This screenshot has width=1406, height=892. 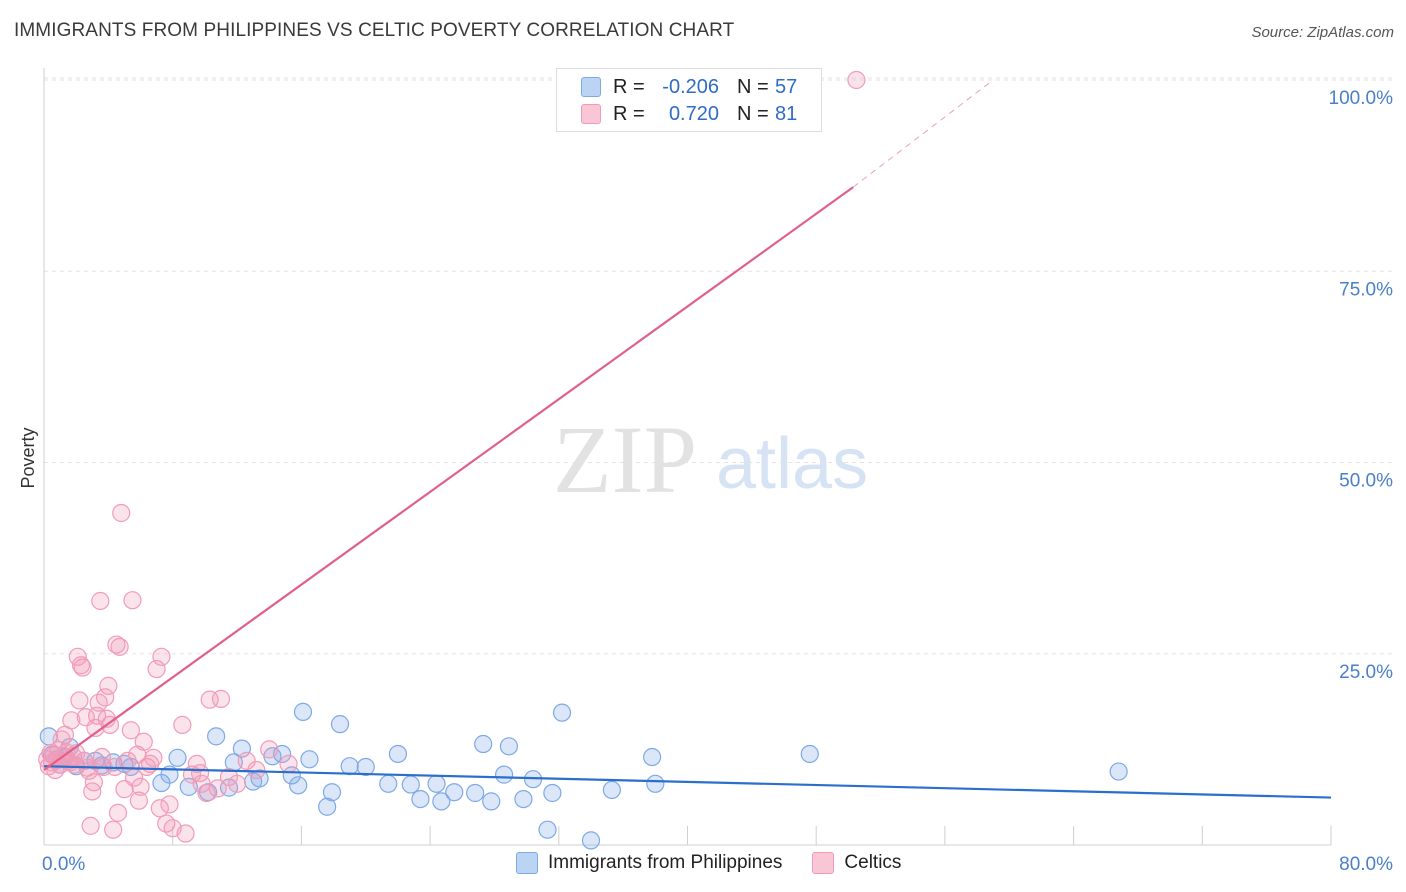 What do you see at coordinates (665, 862) in the screenshot?
I see `legend-label-philippines: Immigrants from Philippines` at bounding box center [665, 862].